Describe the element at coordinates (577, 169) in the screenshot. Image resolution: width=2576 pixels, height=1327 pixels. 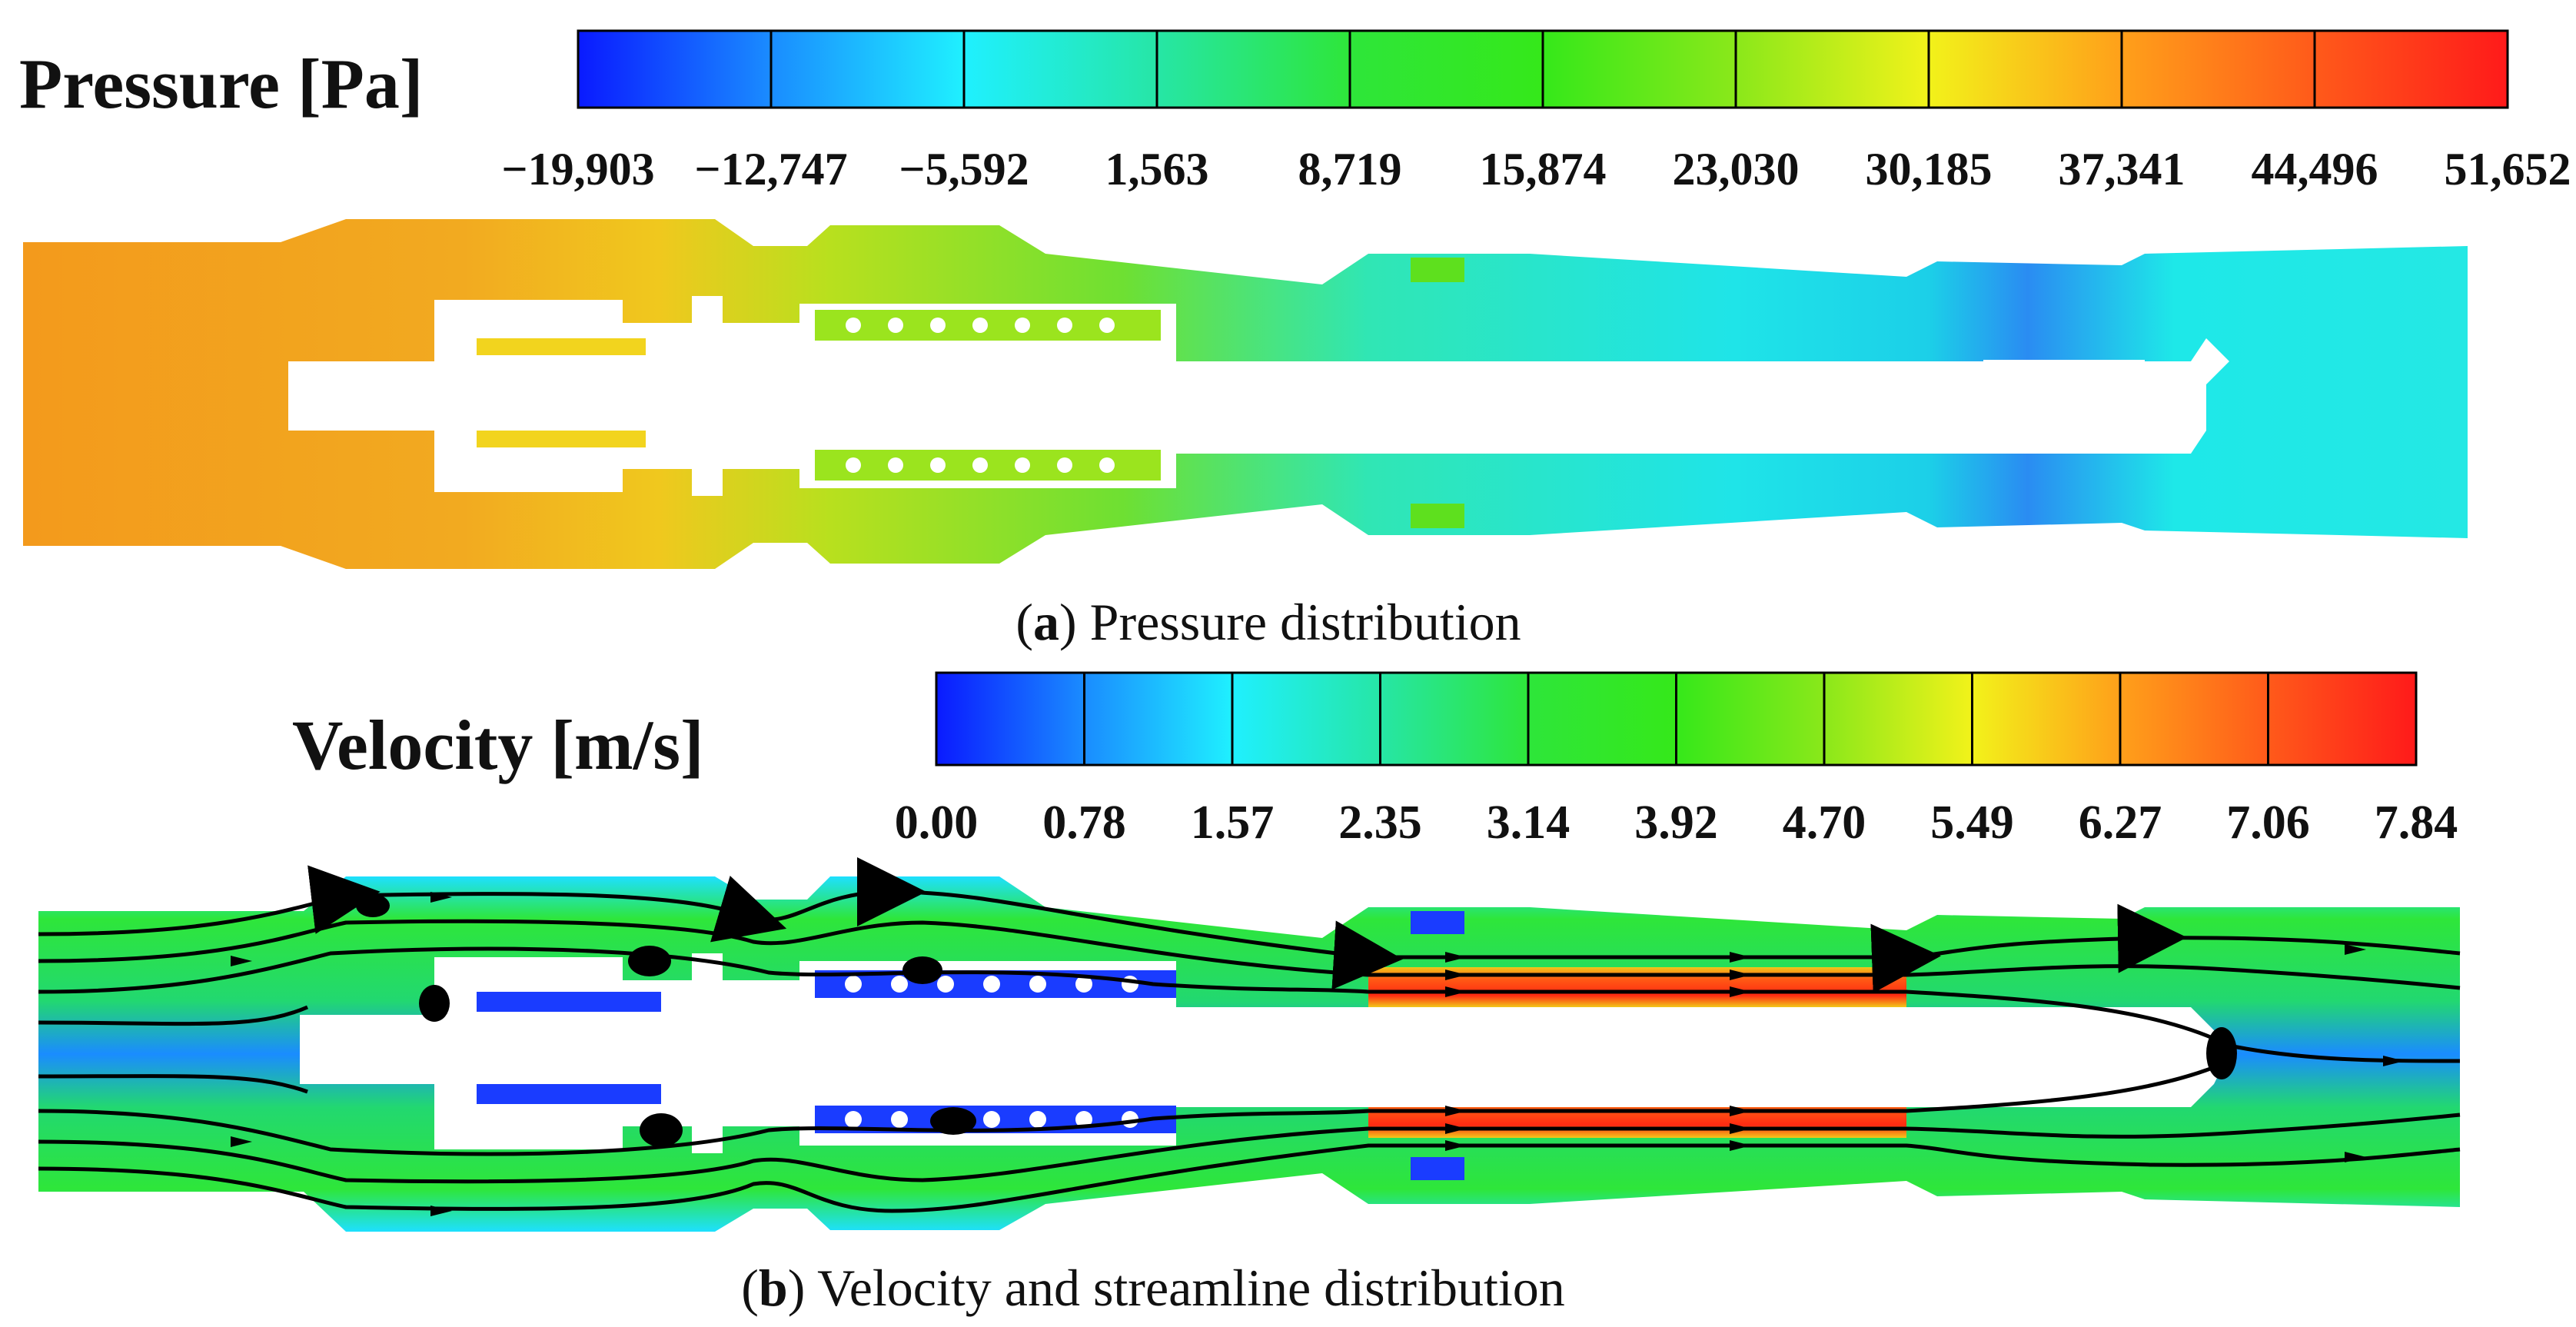
I see `pressure-tick-label: −19,903` at that location.